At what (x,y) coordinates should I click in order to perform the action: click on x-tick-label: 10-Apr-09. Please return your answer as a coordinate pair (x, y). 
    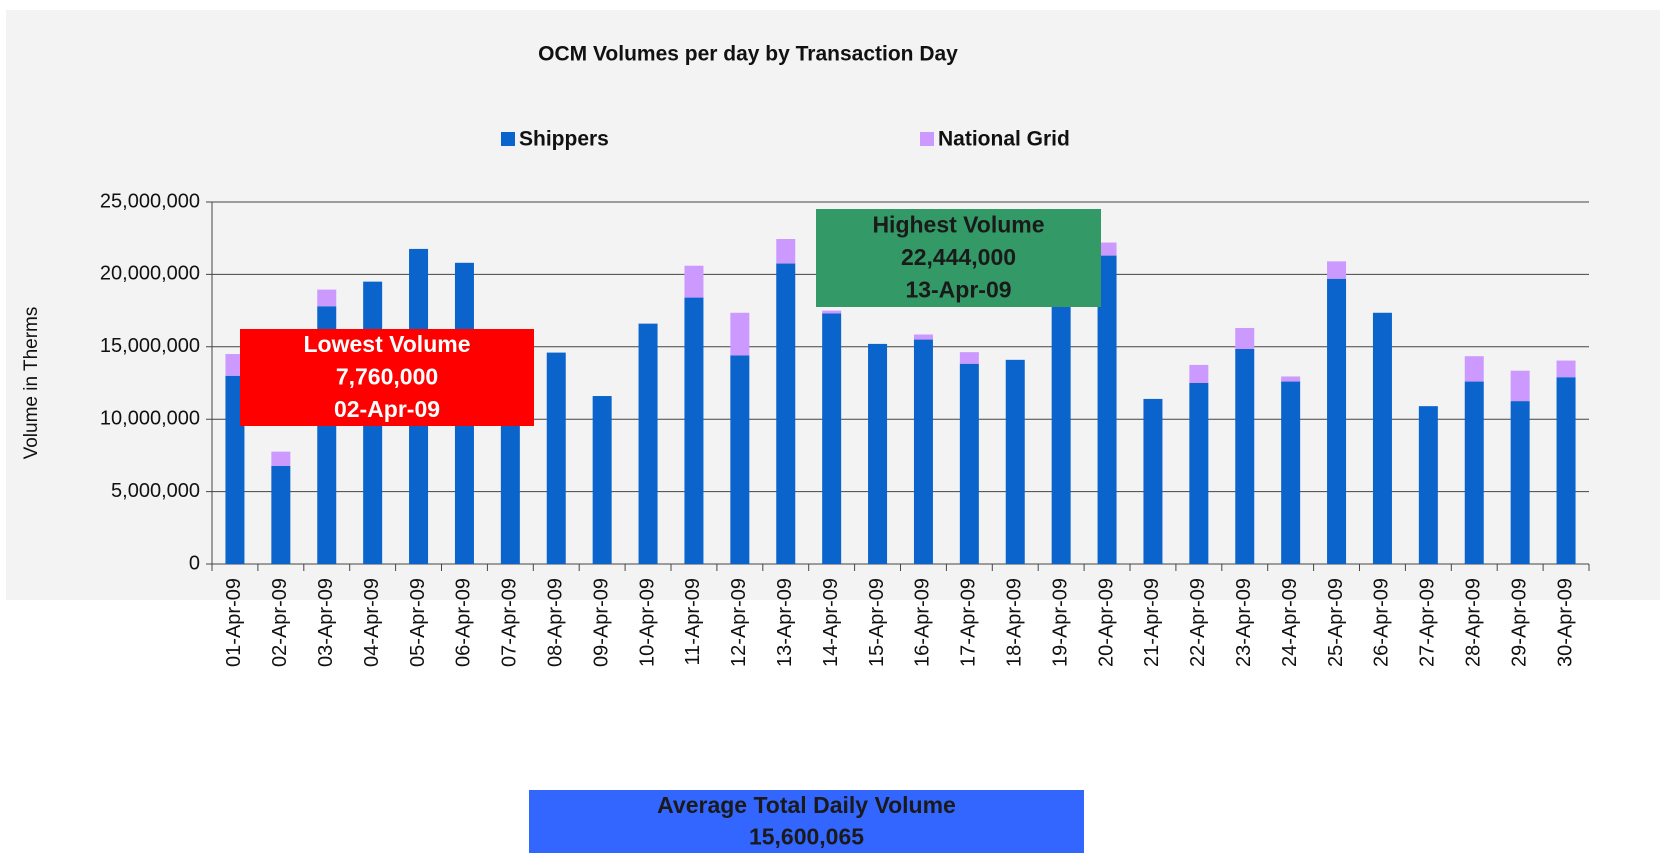
    Looking at the image, I should click on (647, 622).